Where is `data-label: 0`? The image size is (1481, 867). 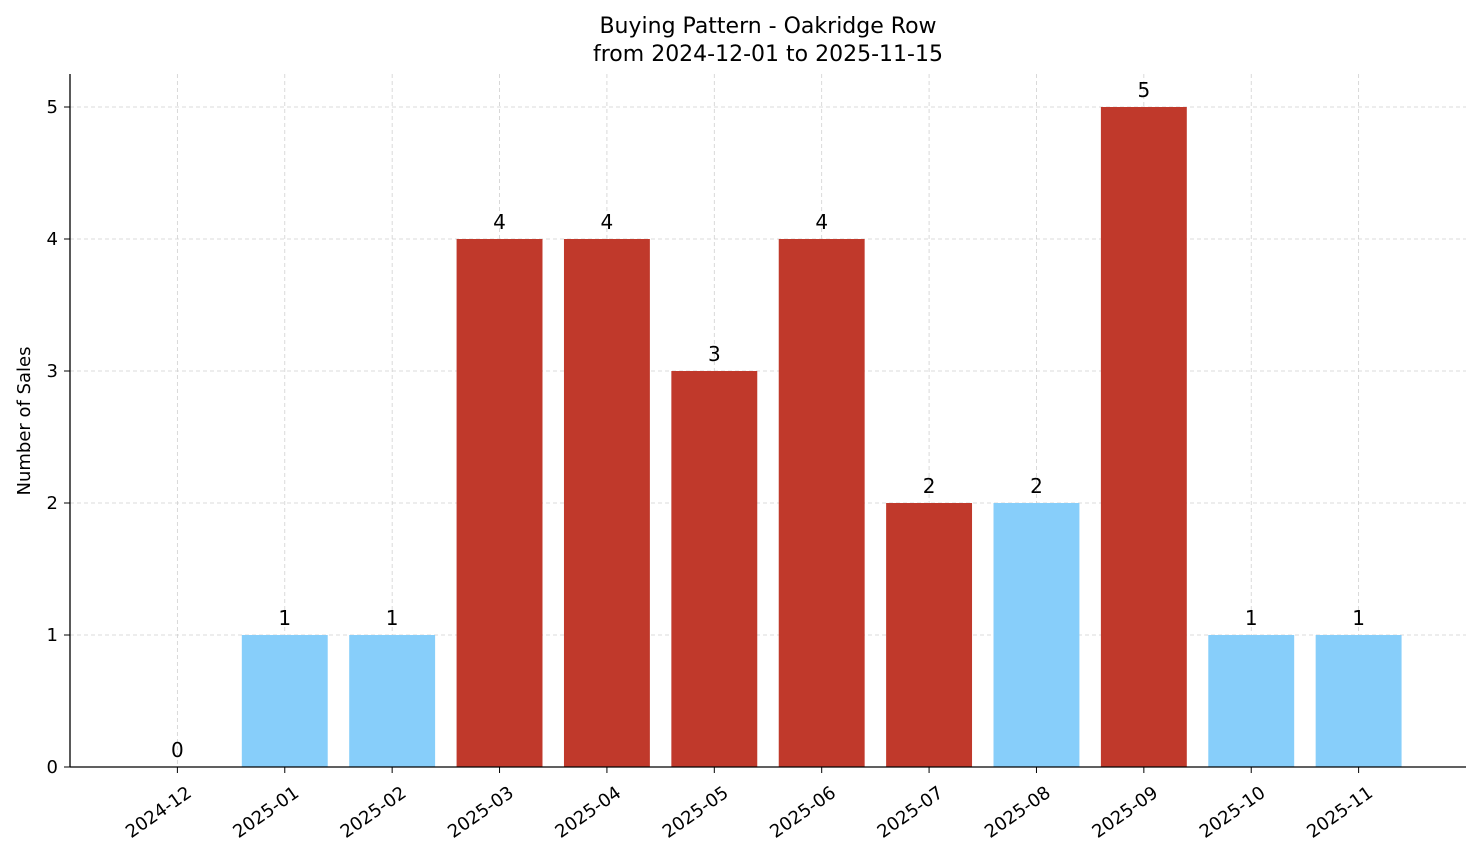 data-label: 0 is located at coordinates (177, 750).